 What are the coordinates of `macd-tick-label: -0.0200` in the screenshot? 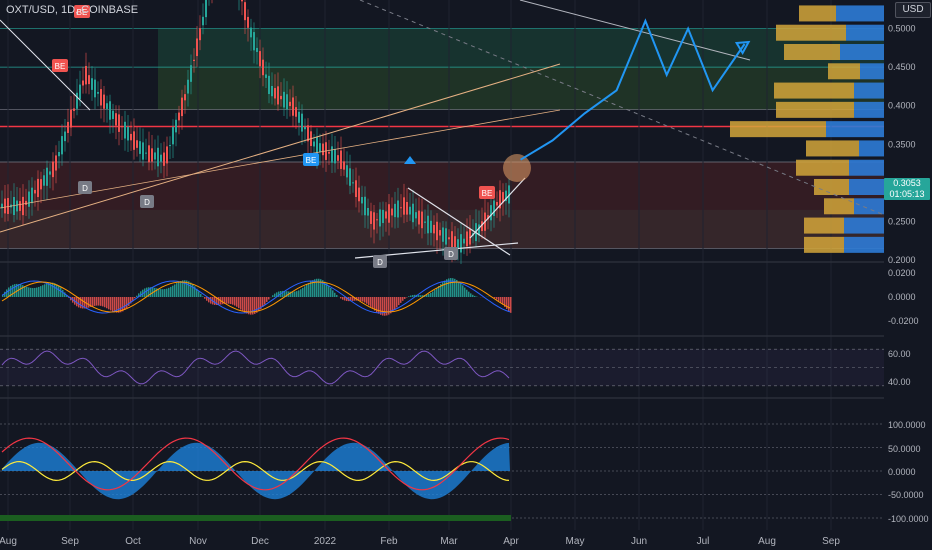 It's located at (903, 321).